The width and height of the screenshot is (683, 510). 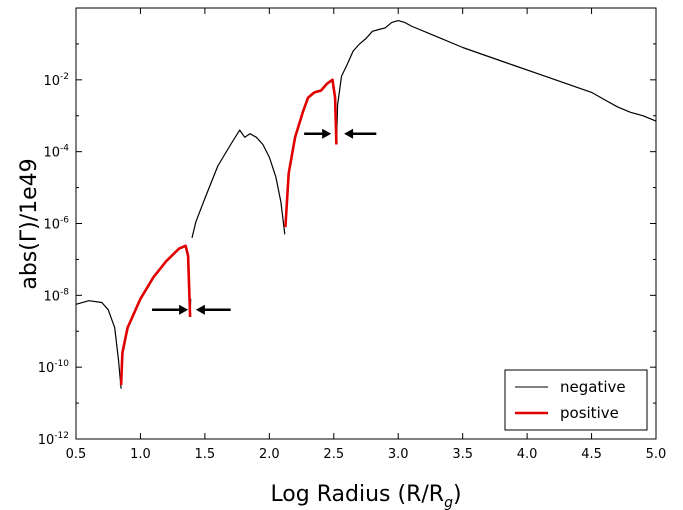 I want to click on x-tick-label-2: 1.5, so click(x=205, y=454).